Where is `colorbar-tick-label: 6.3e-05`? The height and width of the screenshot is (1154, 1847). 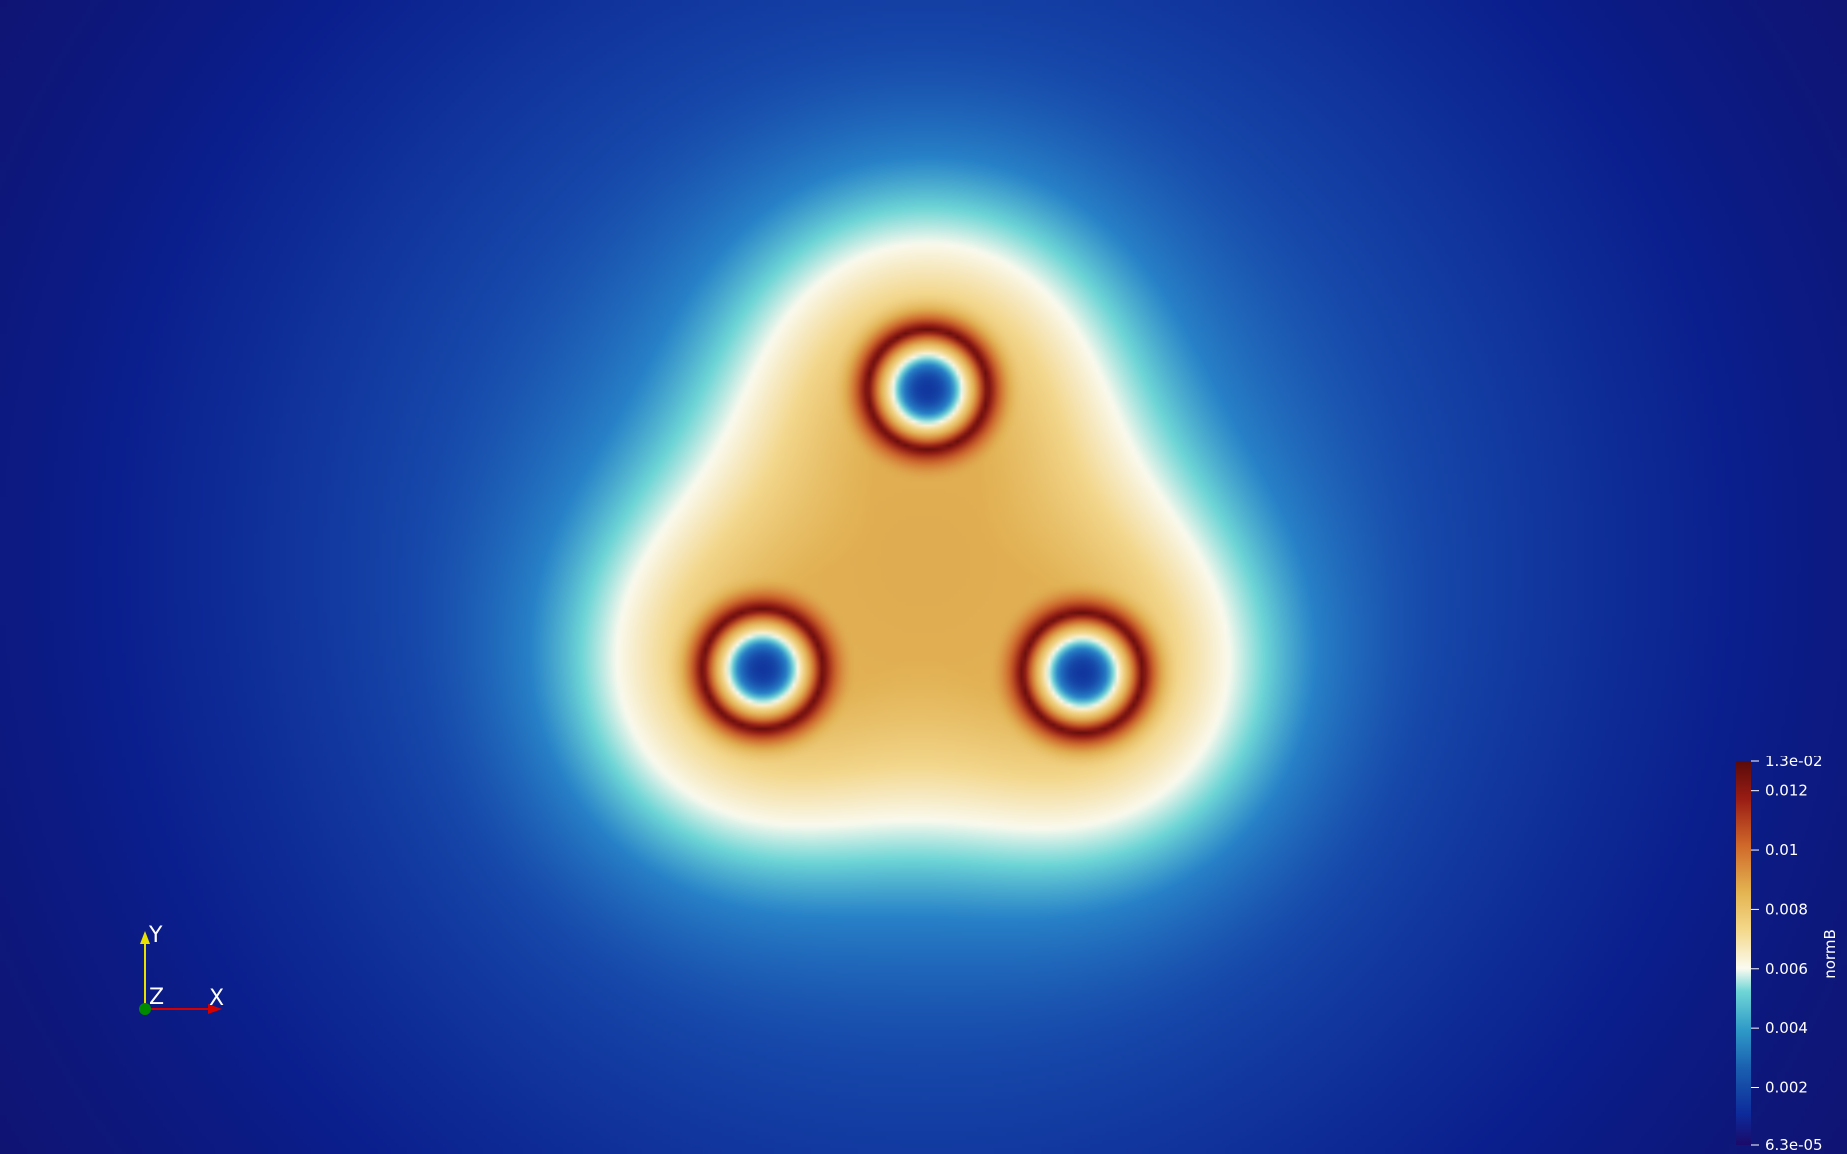 colorbar-tick-label: 6.3e-05 is located at coordinates (1794, 1145).